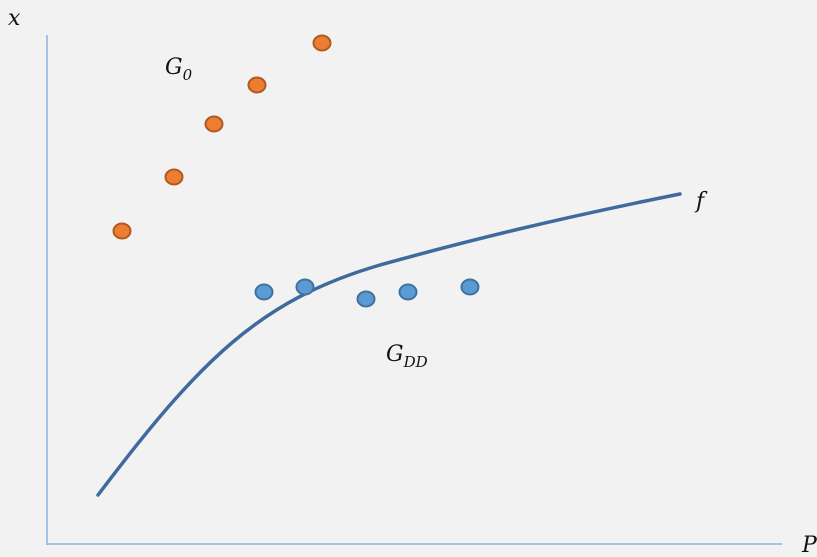  I want to click on y-axis-label: x, so click(14, 18).